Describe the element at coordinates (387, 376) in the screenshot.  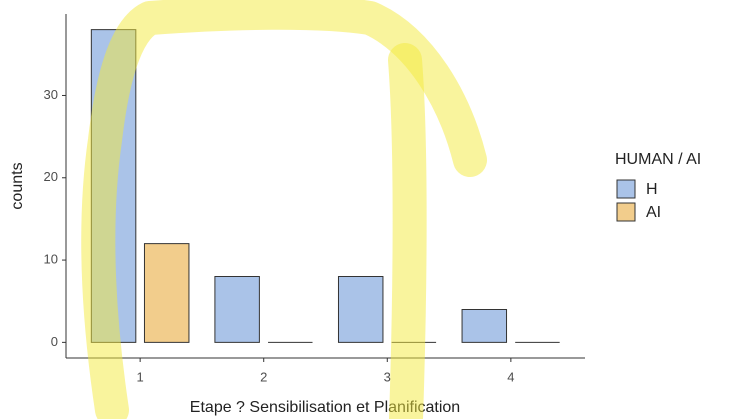
I see `x-tick-label: 3` at that location.